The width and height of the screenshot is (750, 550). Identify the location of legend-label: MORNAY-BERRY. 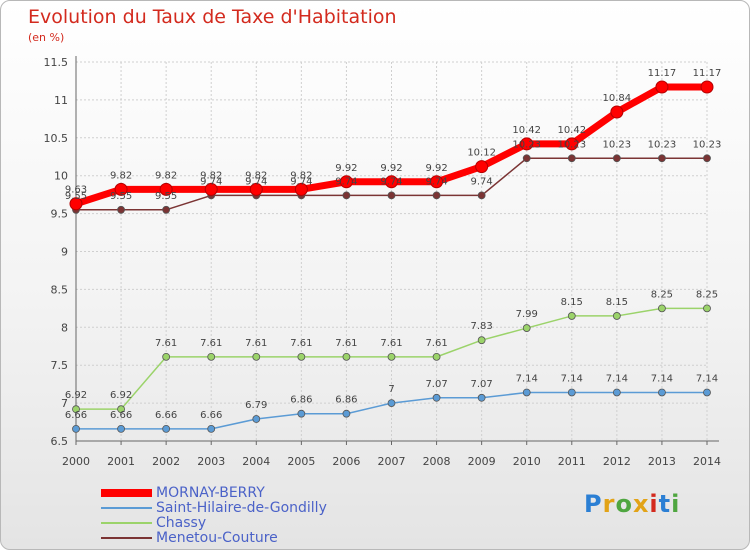
(210, 493).